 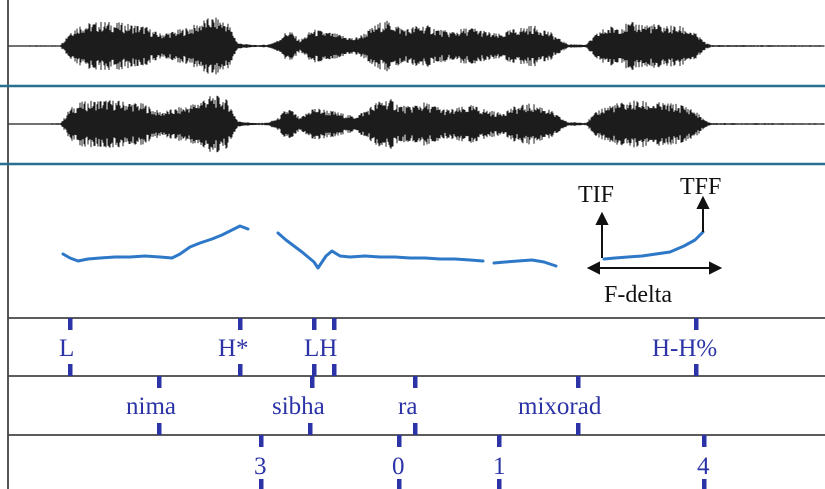 I want to click on f-delta-annotation, so click(x=654, y=235).